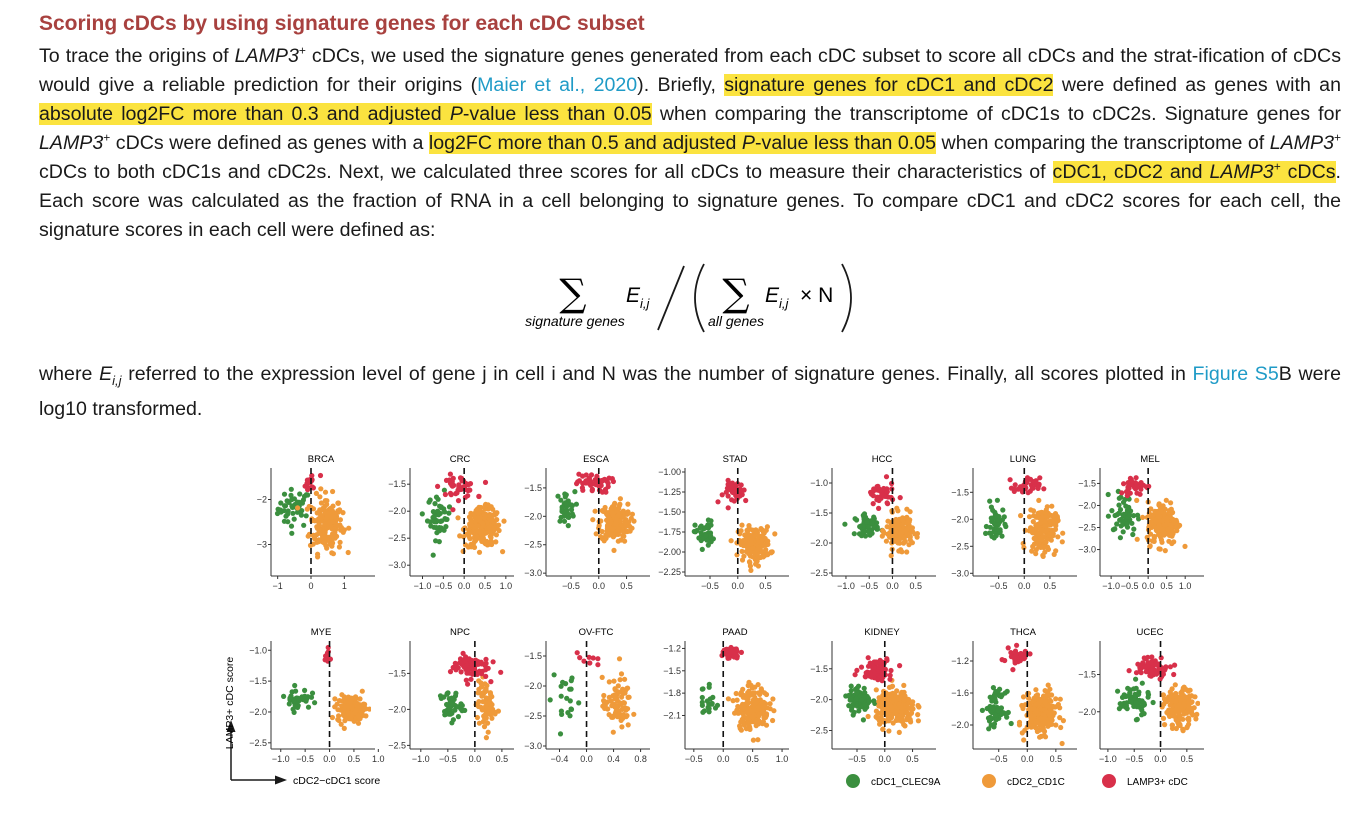  I want to click on panel-title: ESCA, so click(596, 459).